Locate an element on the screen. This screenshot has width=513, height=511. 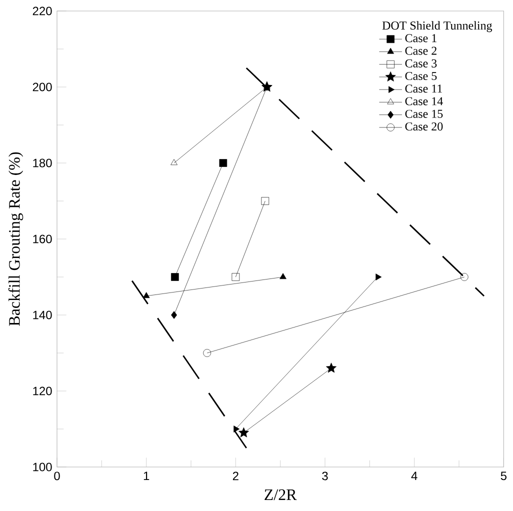
legend-label: Case 1 is located at coordinates (420, 38).